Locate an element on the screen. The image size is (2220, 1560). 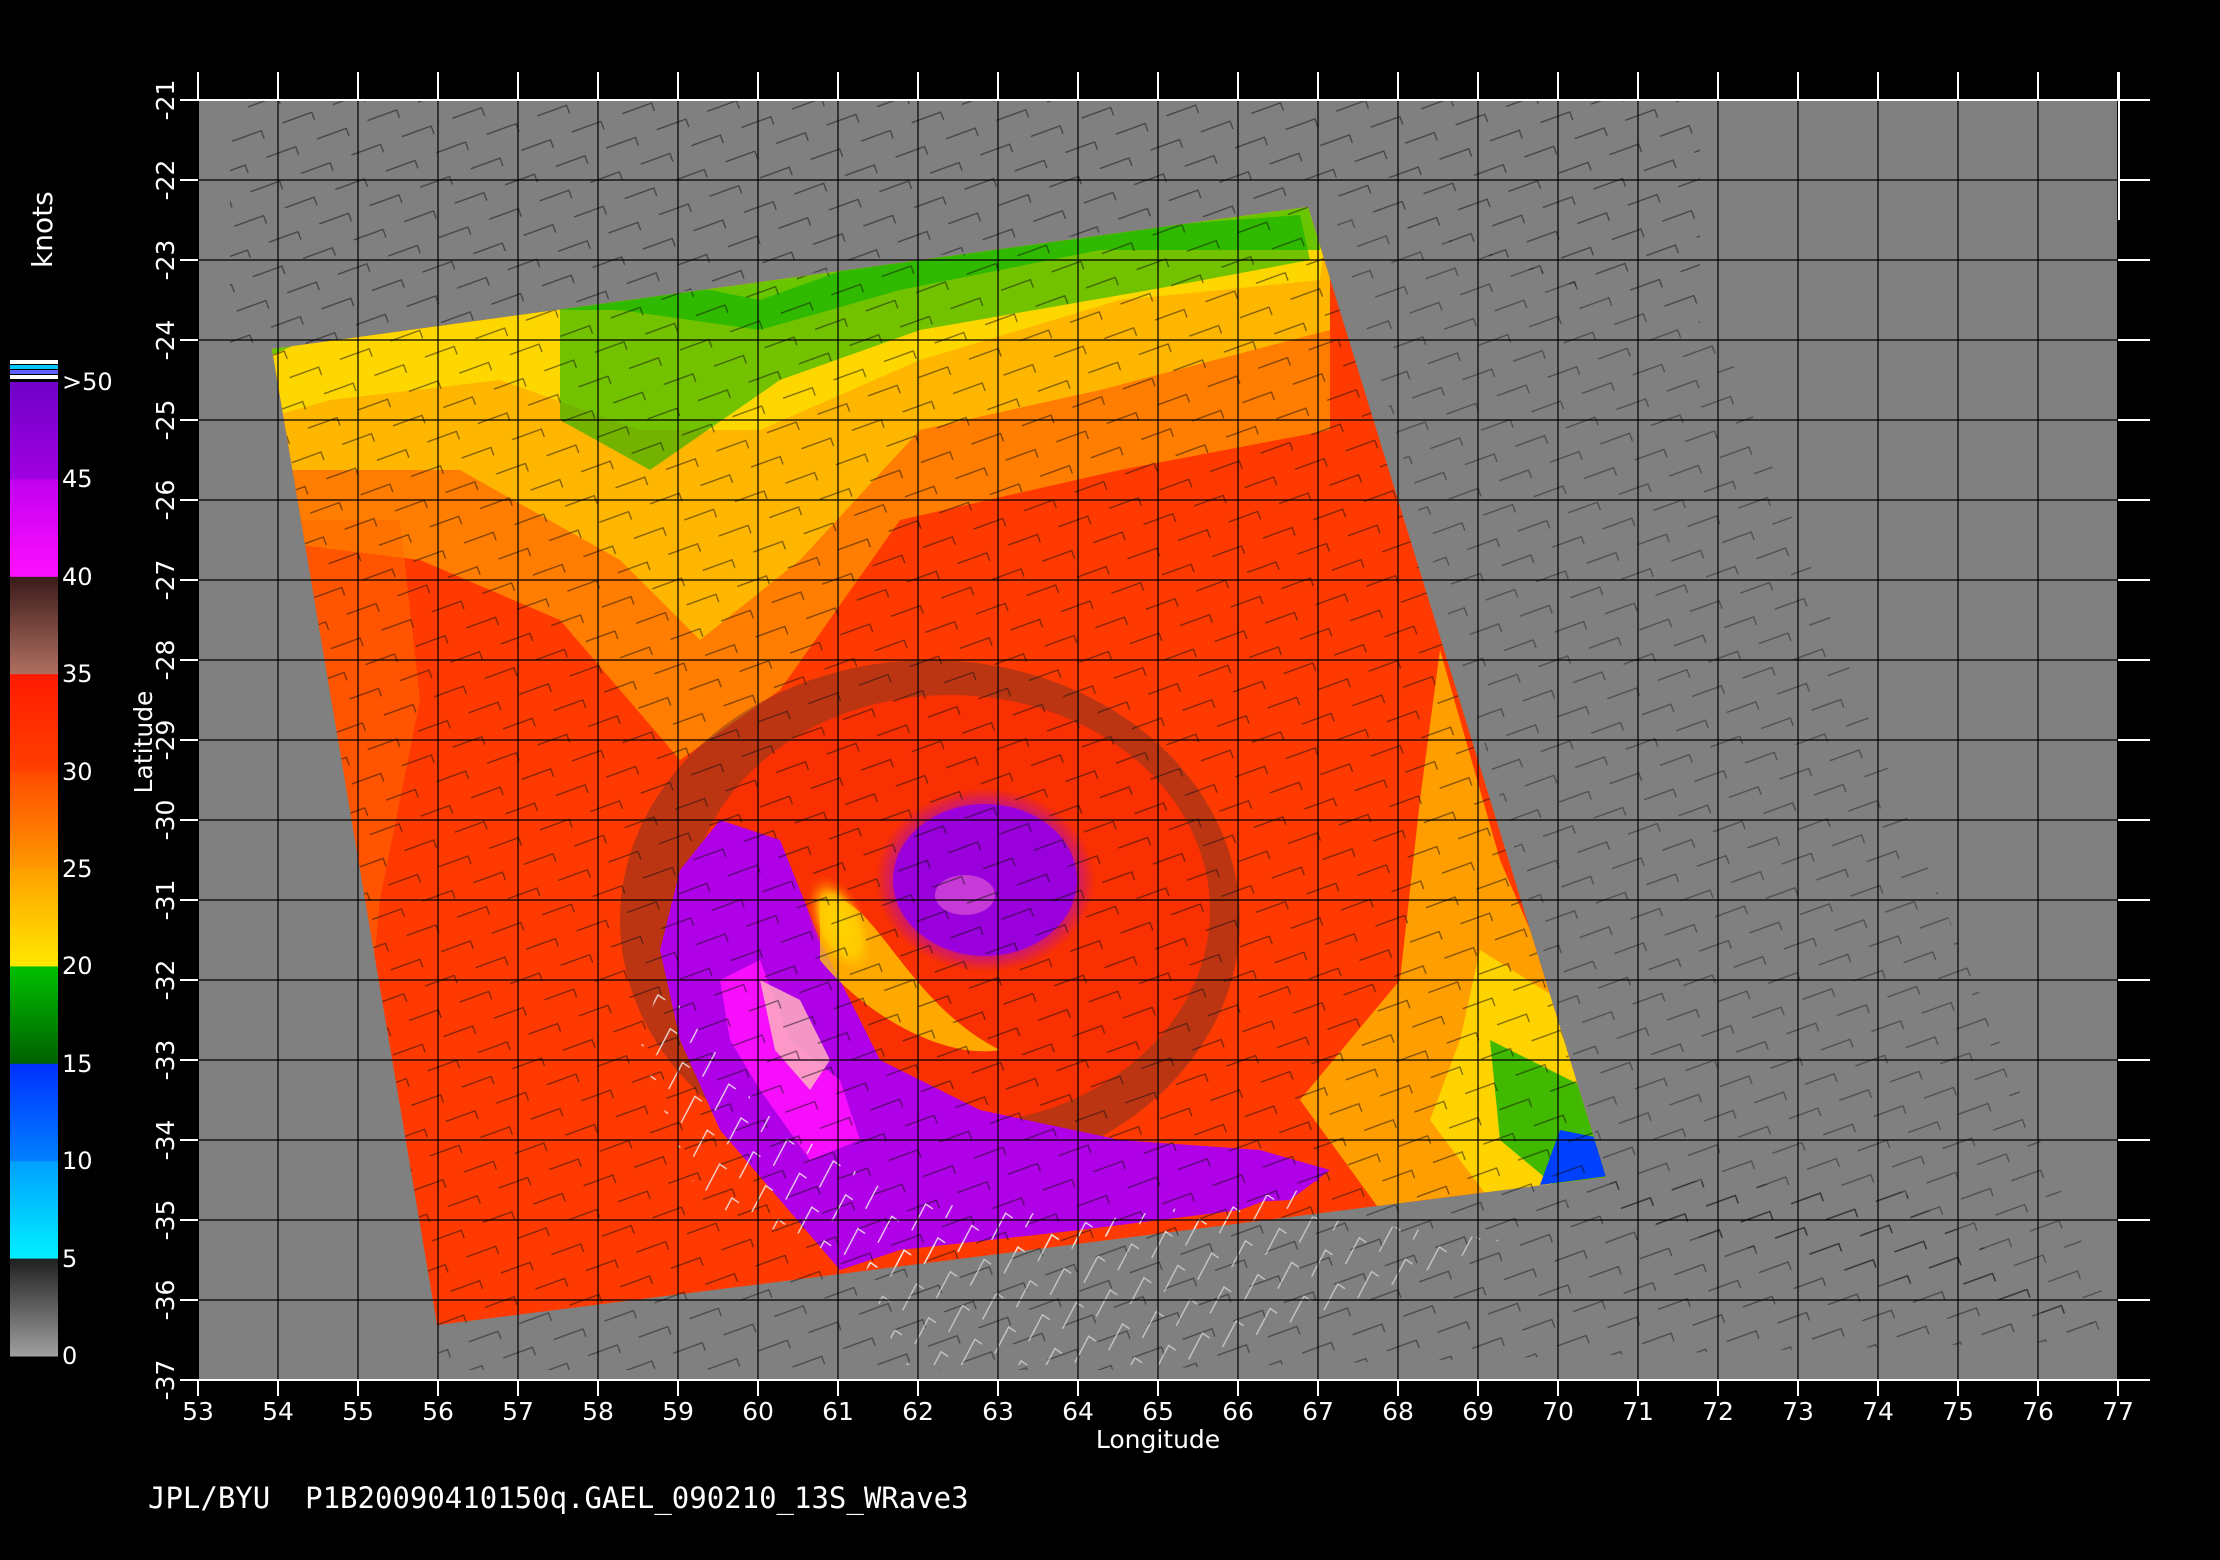
lat-tick-label: -36 is located at coordinates (165, 1300).